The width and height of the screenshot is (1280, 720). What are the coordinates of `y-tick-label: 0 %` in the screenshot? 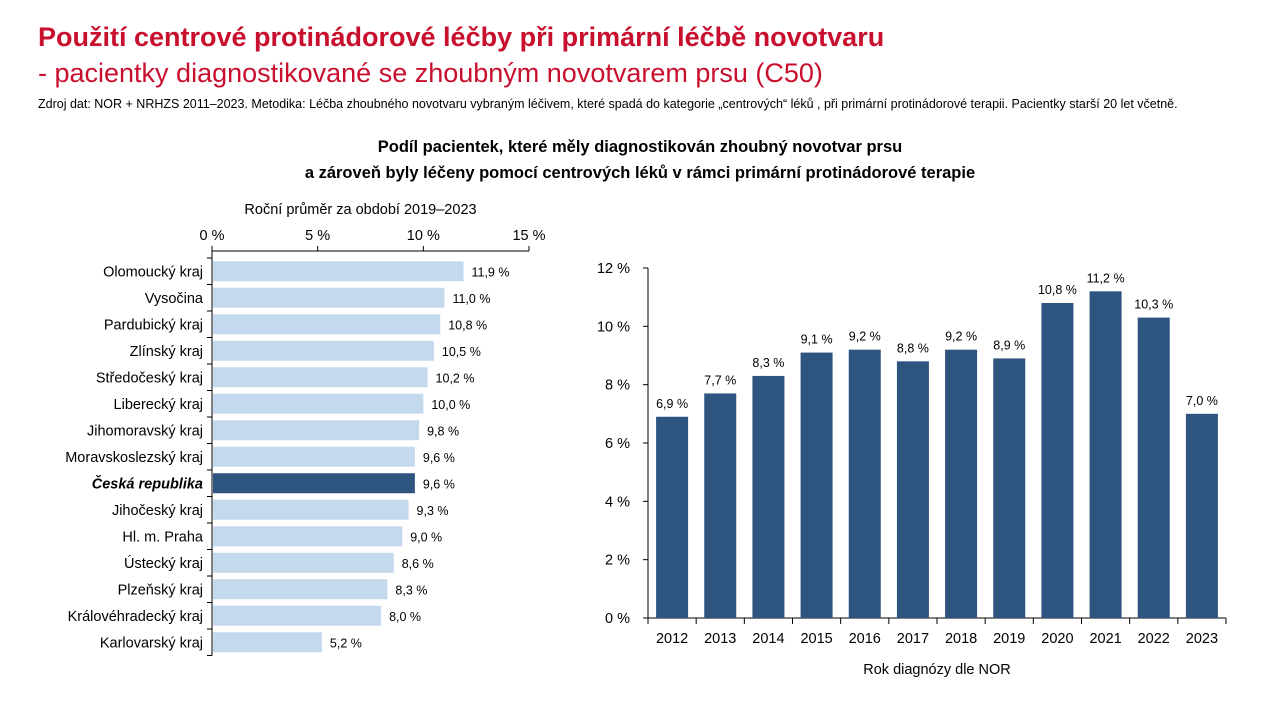 It's located at (617, 619).